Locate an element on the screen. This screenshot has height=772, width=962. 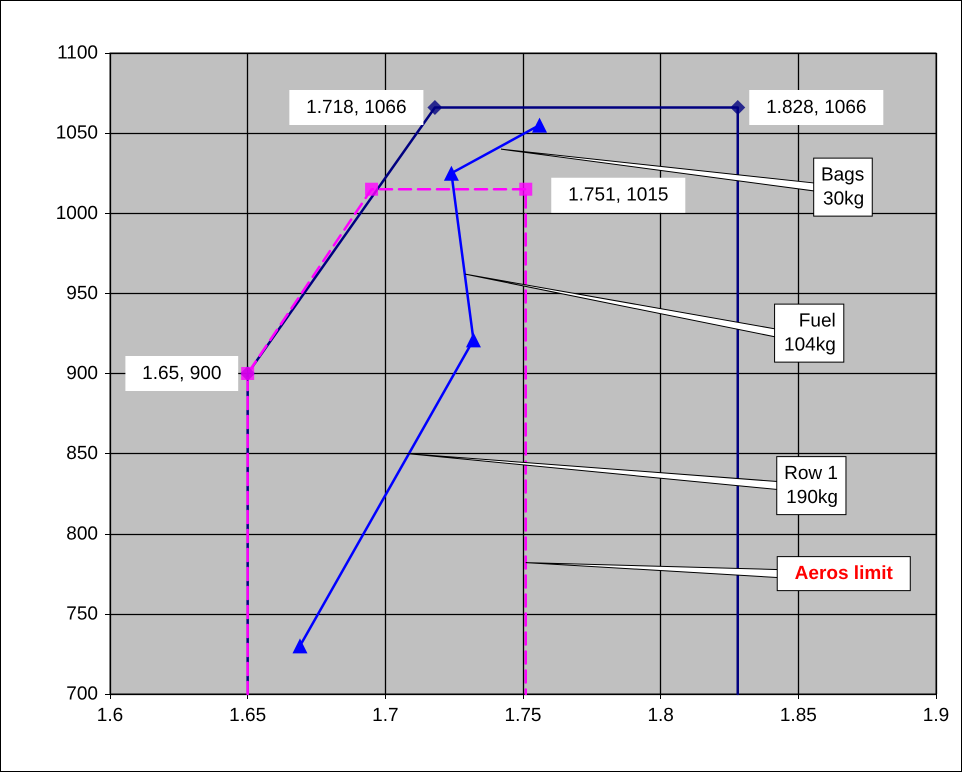
annotation: Bags 30kg is located at coordinates (842, 187).